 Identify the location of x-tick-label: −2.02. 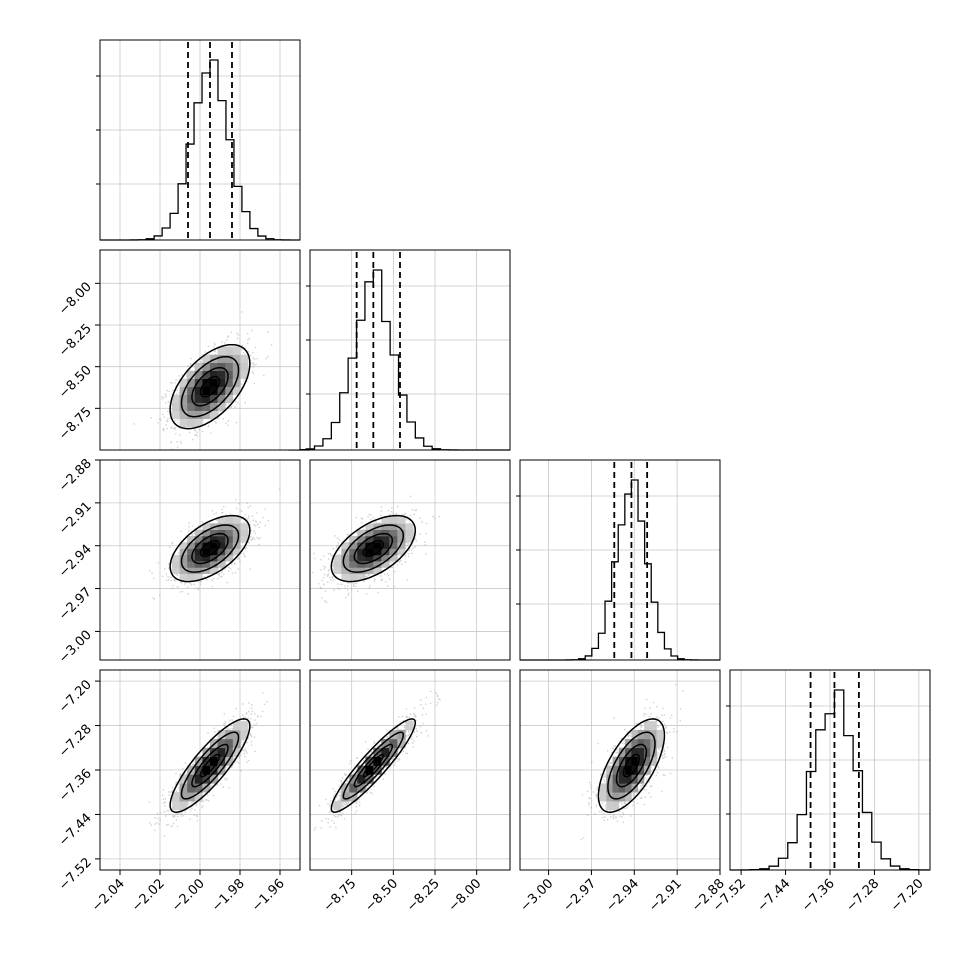
(148, 895).